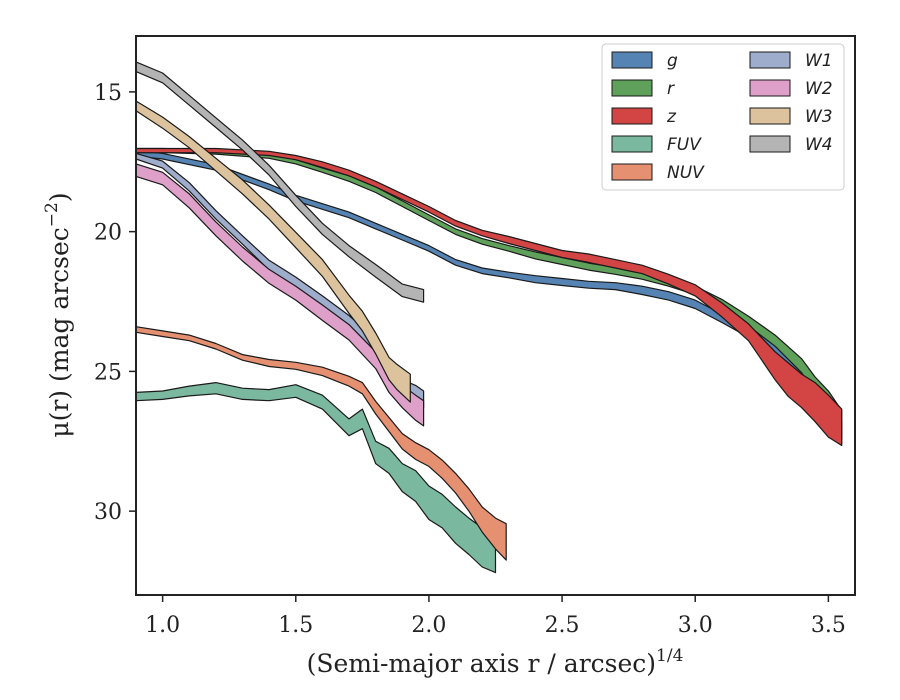 Image resolution: width=900 pixels, height=700 pixels. What do you see at coordinates (770, 116) in the screenshot?
I see `legend-swatch-w3` at bounding box center [770, 116].